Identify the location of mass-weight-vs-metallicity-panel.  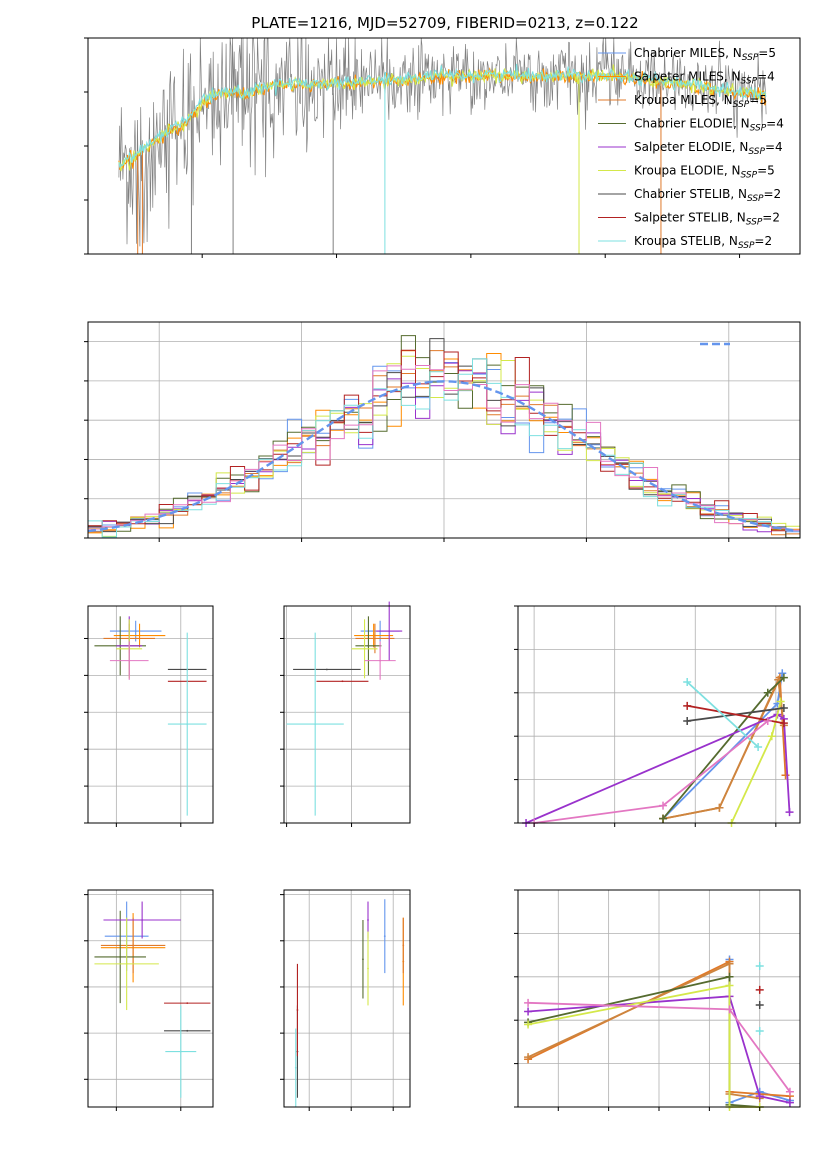
(657, 1000).